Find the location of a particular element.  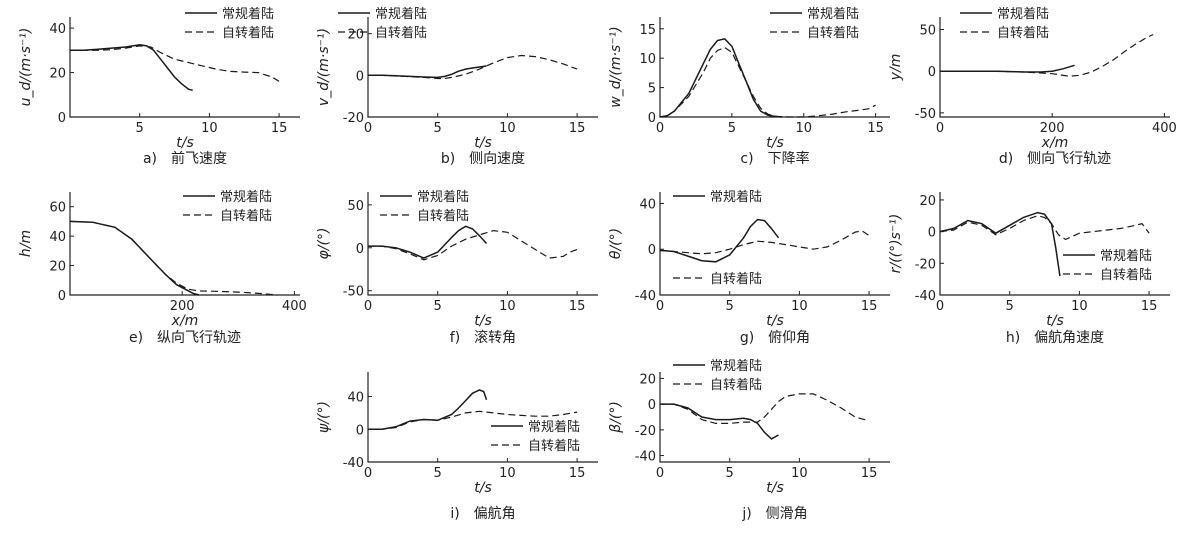

y-axis-label: h/m is located at coordinates (26, 243).